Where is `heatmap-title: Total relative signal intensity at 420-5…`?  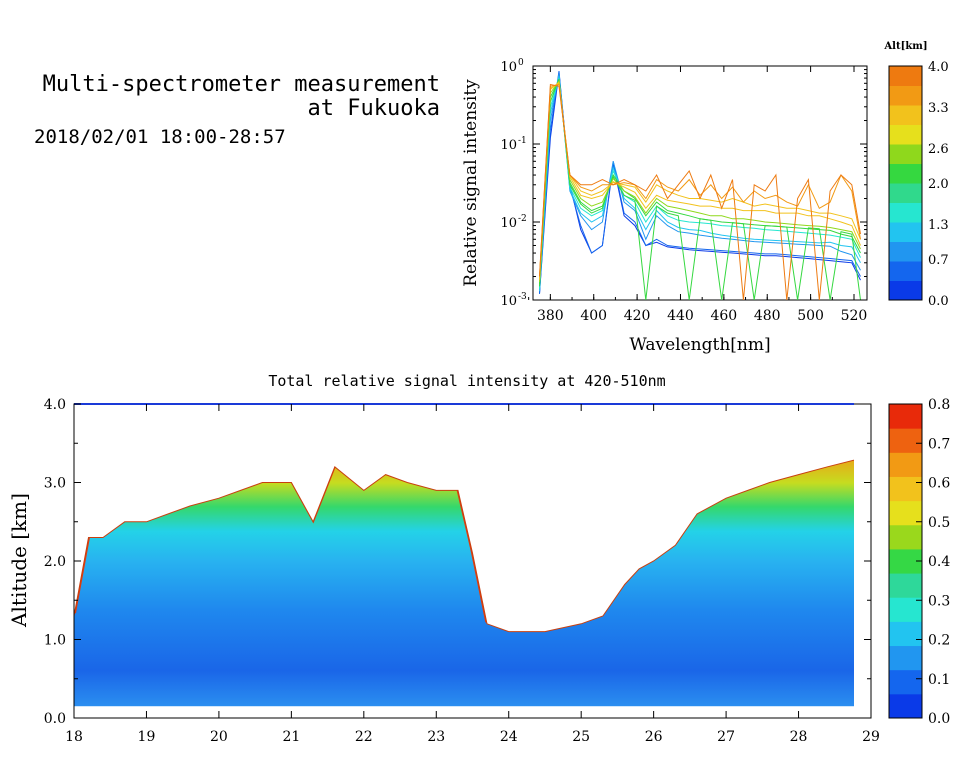 heatmap-title: Total relative signal intensity at 420-5… is located at coordinates (466, 381).